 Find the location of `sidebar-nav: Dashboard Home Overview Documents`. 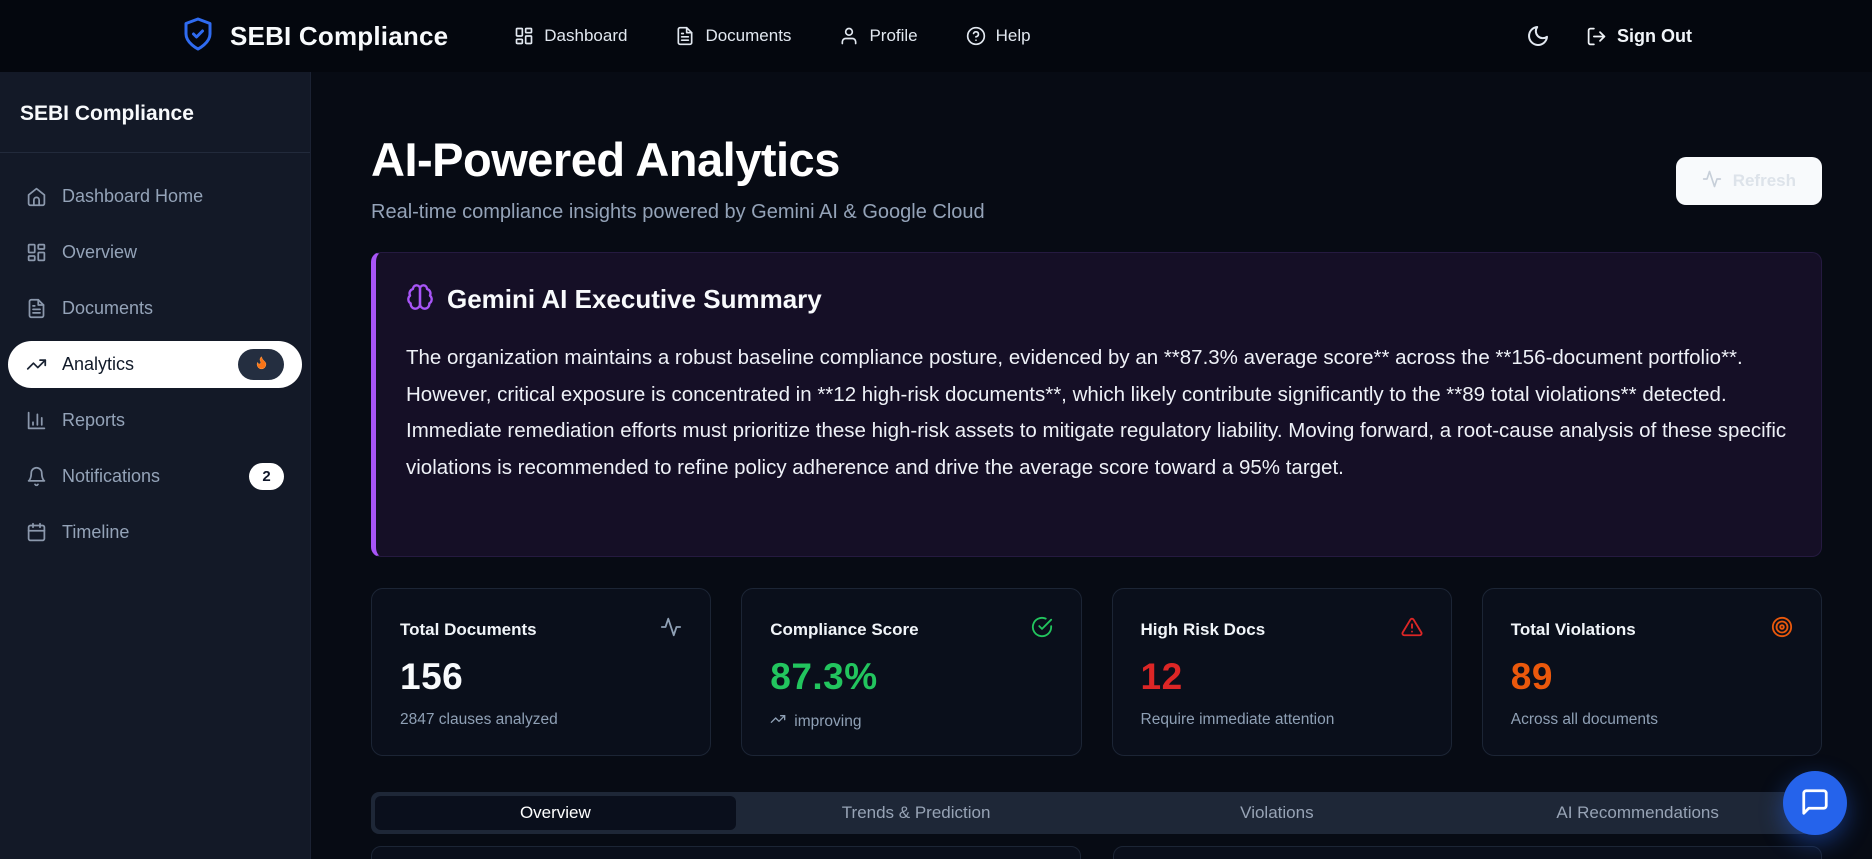

sidebar-nav: Dashboard Home Overview Documents is located at coordinates (155, 364).